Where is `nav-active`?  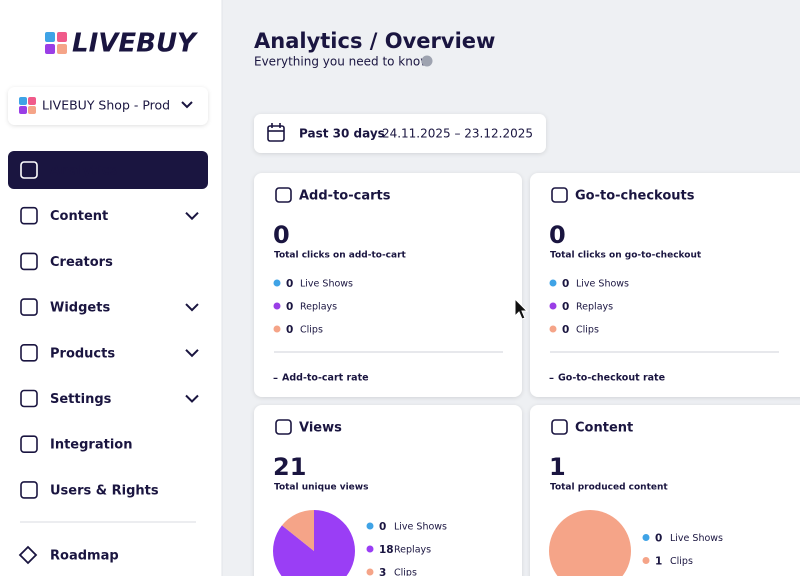
nav-active is located at coordinates (108, 170).